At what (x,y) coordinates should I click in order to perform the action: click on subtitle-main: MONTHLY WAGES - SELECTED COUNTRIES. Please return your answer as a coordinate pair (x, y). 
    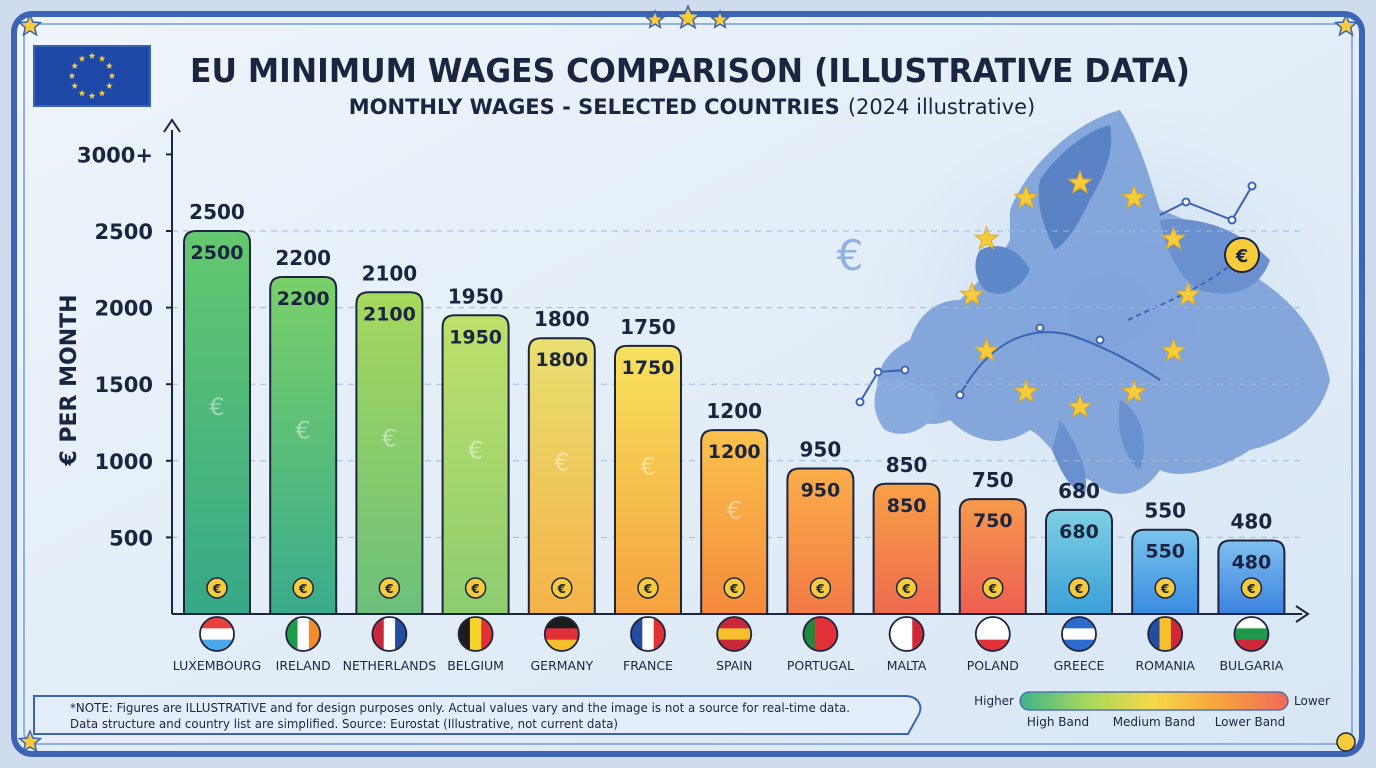
    Looking at the image, I should click on (594, 107).